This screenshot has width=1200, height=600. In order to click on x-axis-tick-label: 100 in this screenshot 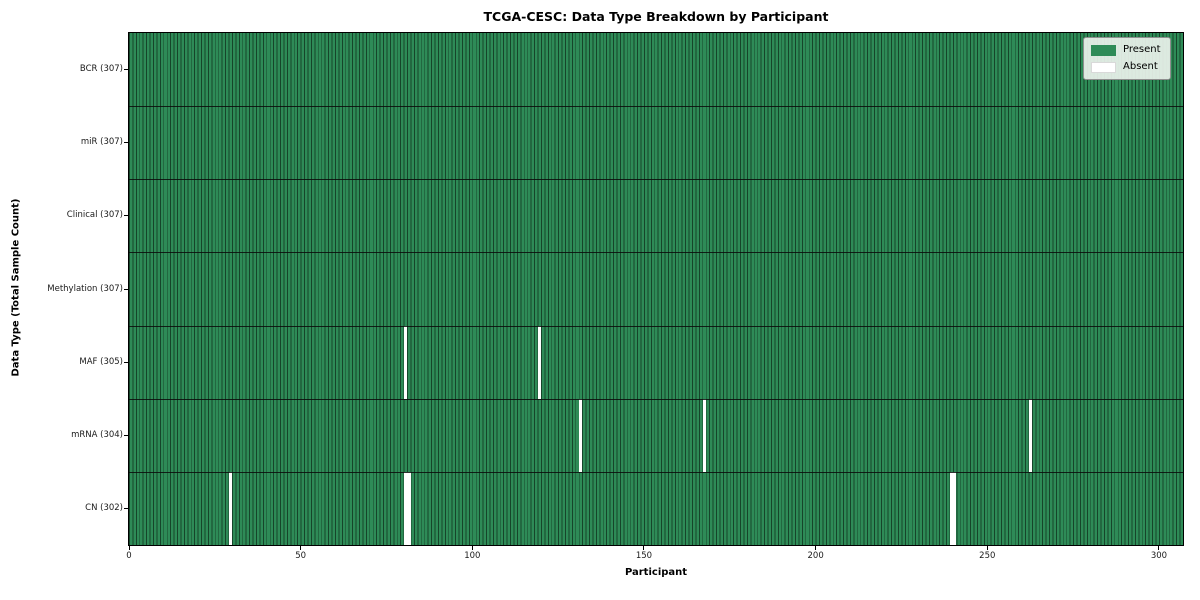, I will do `click(472, 556)`.